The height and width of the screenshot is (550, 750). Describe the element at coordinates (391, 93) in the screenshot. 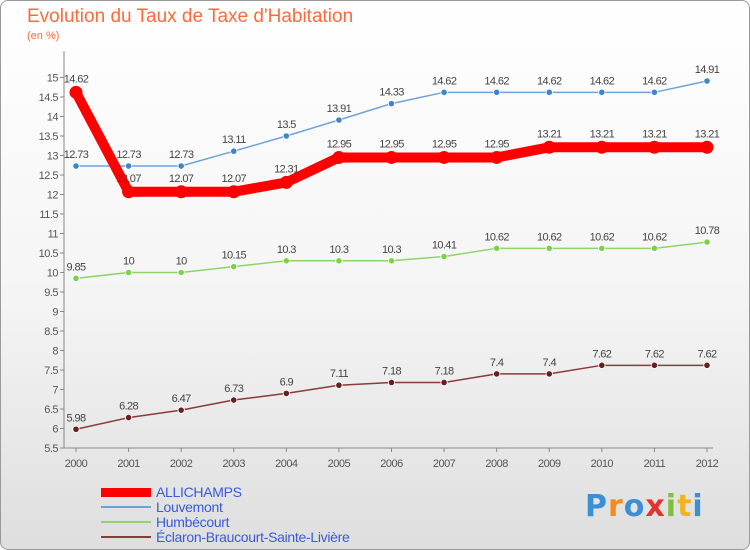

I see `data-label: 14.33` at that location.